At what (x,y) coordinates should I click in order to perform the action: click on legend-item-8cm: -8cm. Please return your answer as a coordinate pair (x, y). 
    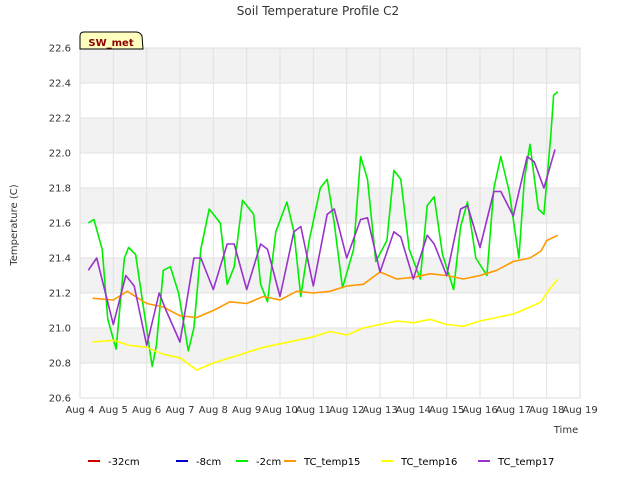
    Looking at the image, I should click on (198, 462).